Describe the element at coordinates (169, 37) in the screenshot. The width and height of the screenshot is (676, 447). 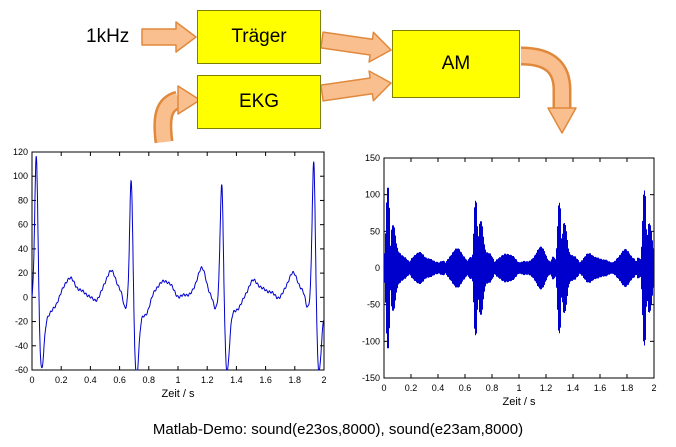
I see `arrow-1khz-to-traeger` at that location.